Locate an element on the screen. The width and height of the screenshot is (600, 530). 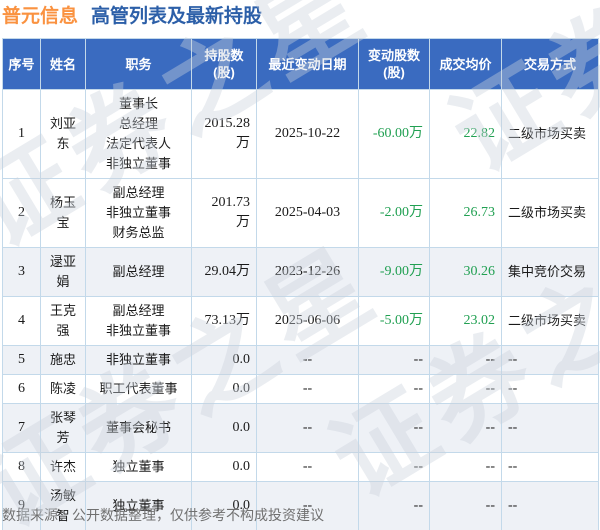
table-row: 7 张琴芳 董事会秘书 0.0 -- -- -- -- is located at coordinates (300, 428).